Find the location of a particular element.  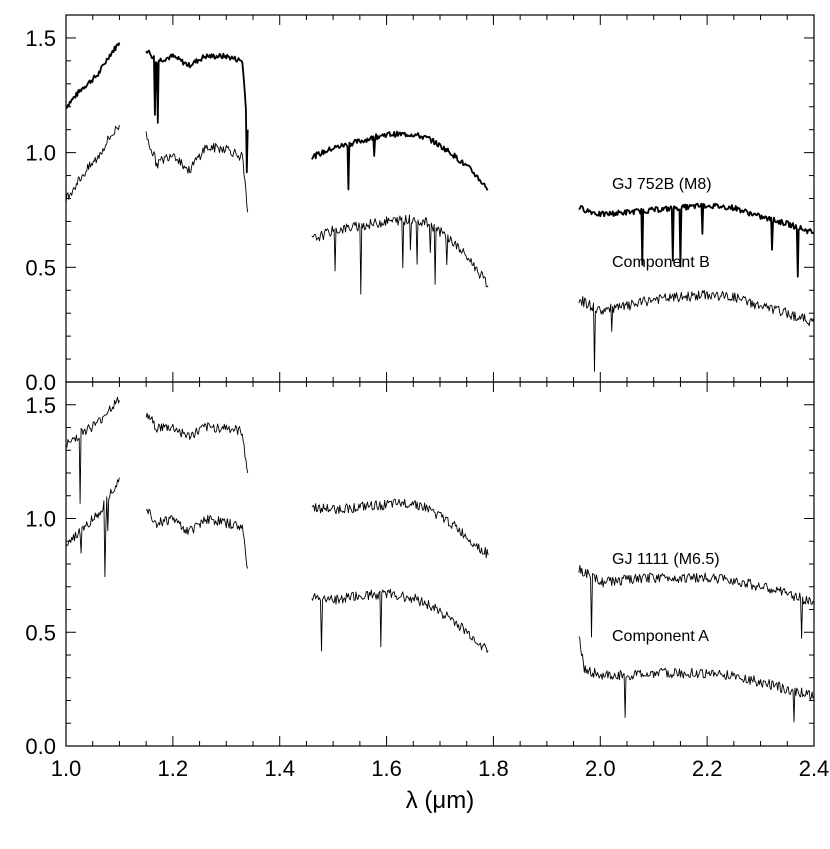

series-annotation: GJ 752B (M8) is located at coordinates (662, 184).